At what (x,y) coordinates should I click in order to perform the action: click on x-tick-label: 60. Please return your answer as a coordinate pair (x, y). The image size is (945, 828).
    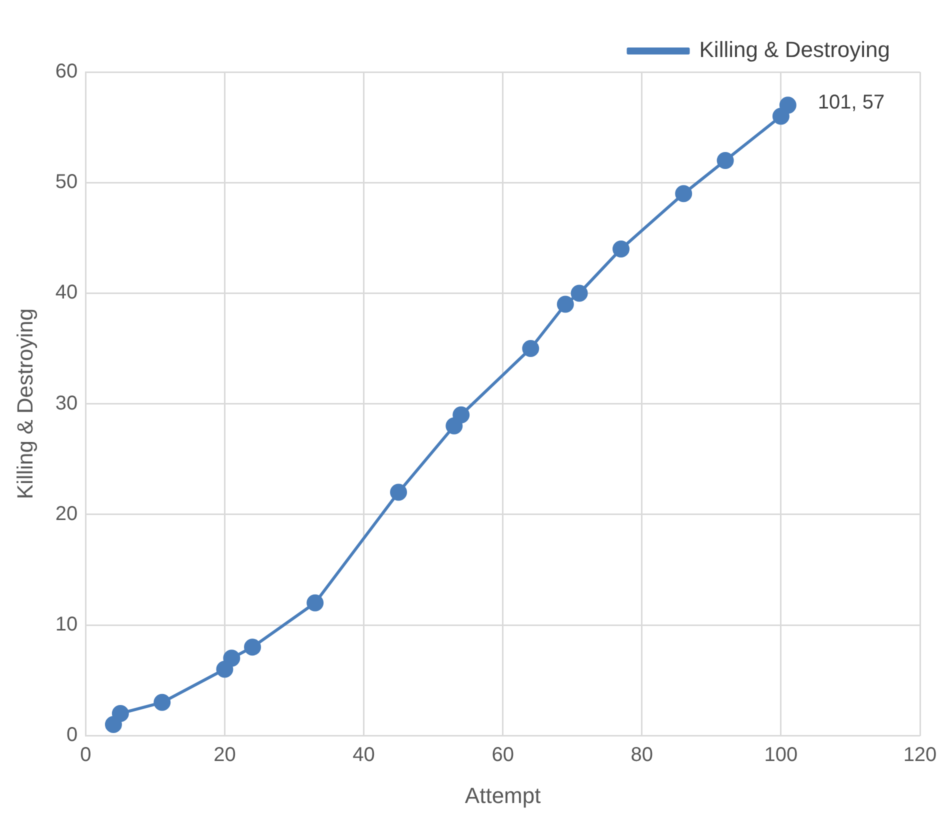
    Looking at the image, I should click on (503, 755).